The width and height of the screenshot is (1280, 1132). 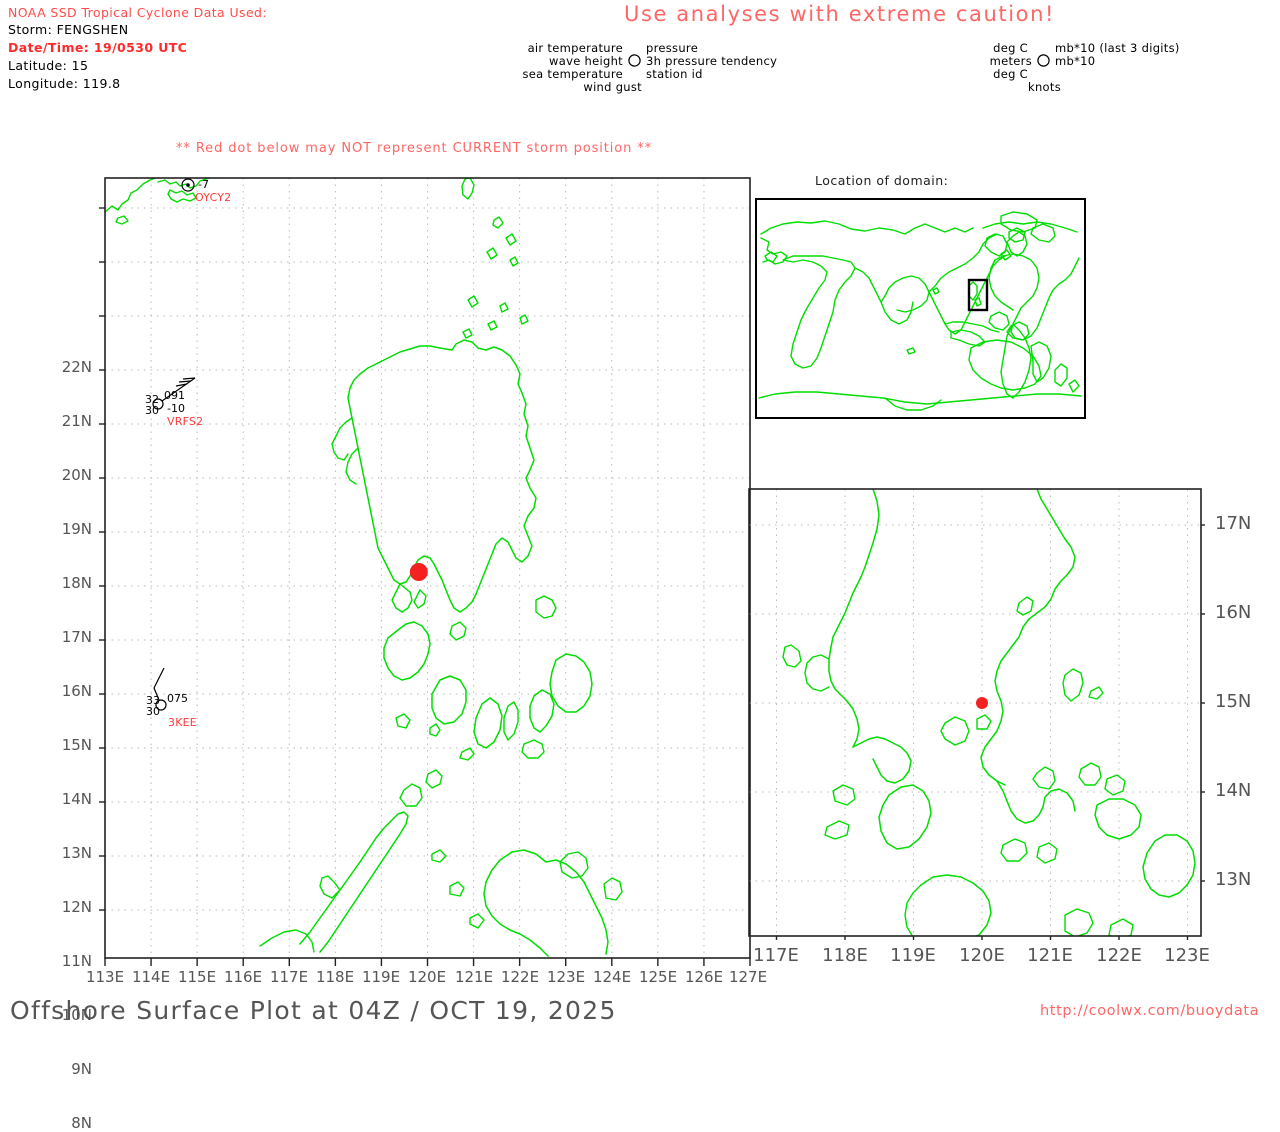 What do you see at coordinates (153, 711) in the screenshot?
I see `3kee-sea-temperature: 30` at bounding box center [153, 711].